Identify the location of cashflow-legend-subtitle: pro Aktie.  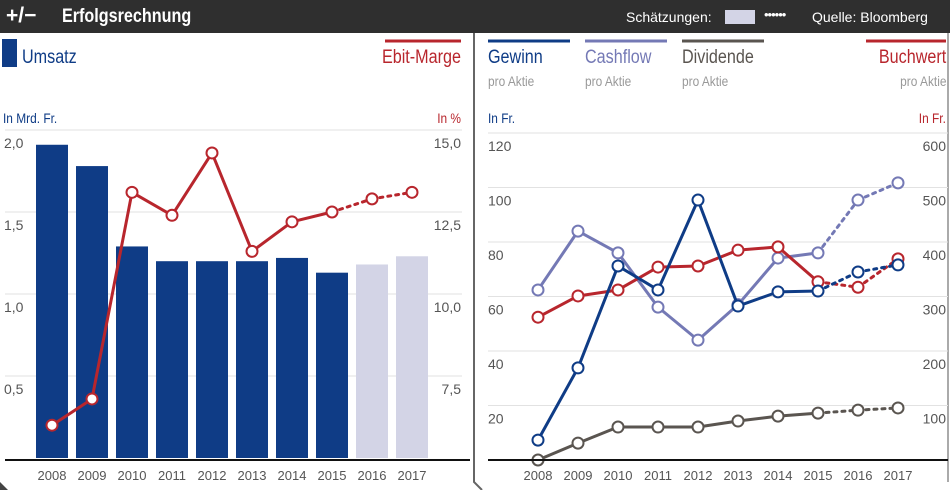
(608, 81).